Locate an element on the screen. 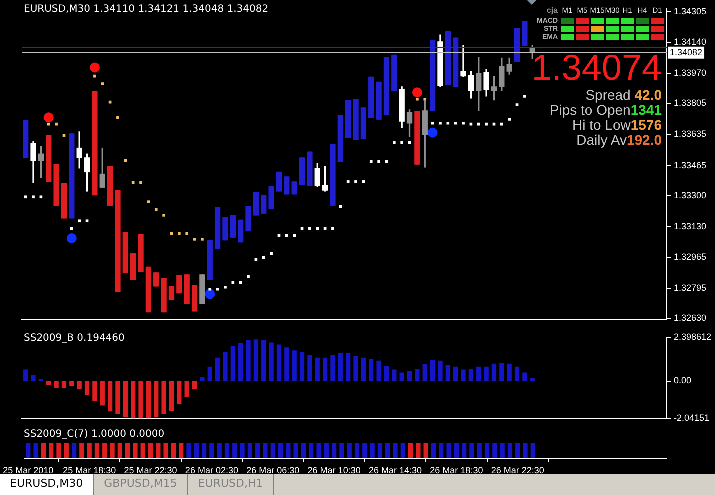  annotation: Hi to Low1576 is located at coordinates (617, 125).